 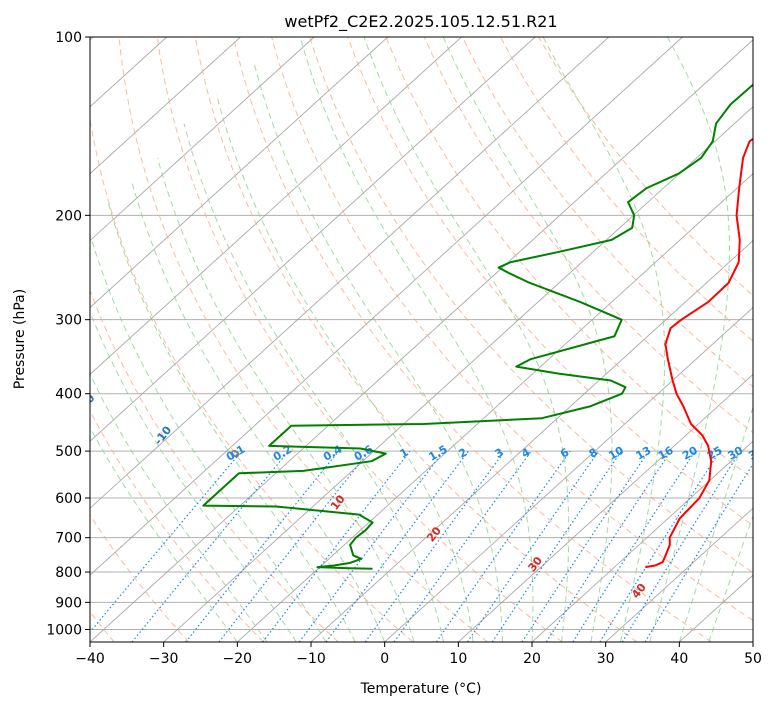 I want to click on temperature-profile-line, so click(x=699, y=353).